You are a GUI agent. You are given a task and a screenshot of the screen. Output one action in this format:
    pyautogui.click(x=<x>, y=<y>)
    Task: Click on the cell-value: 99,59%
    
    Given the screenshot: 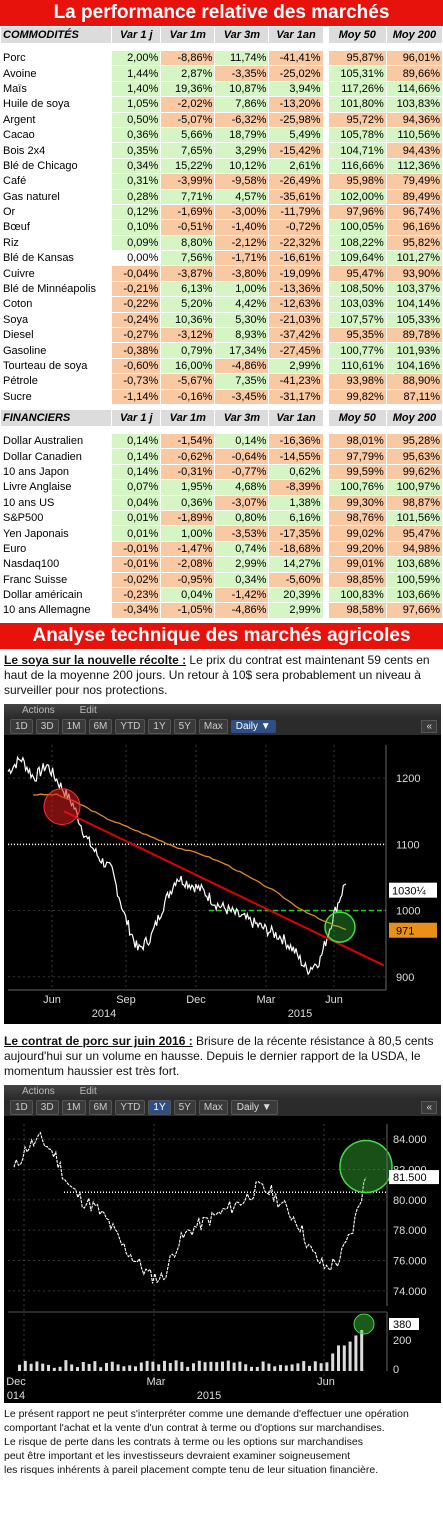 What is the action you would take?
    pyautogui.click(x=357, y=472)
    